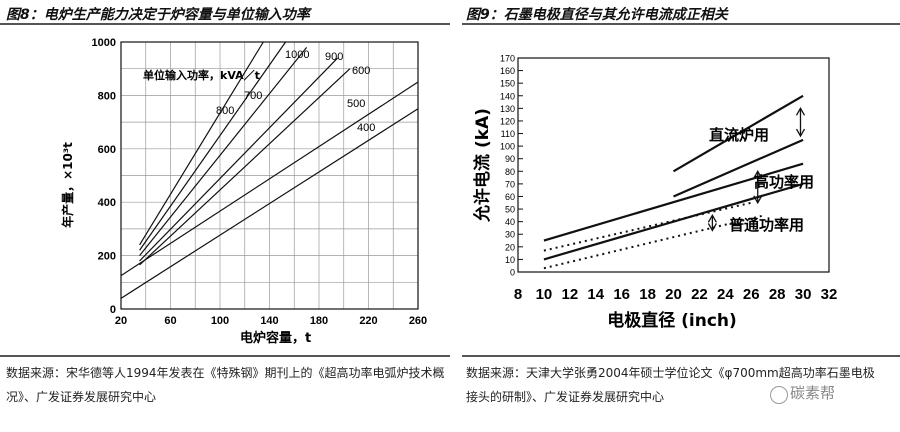 The image size is (900, 432). Describe the element at coordinates (334, 57) in the screenshot. I see `series-label: 900` at that location.